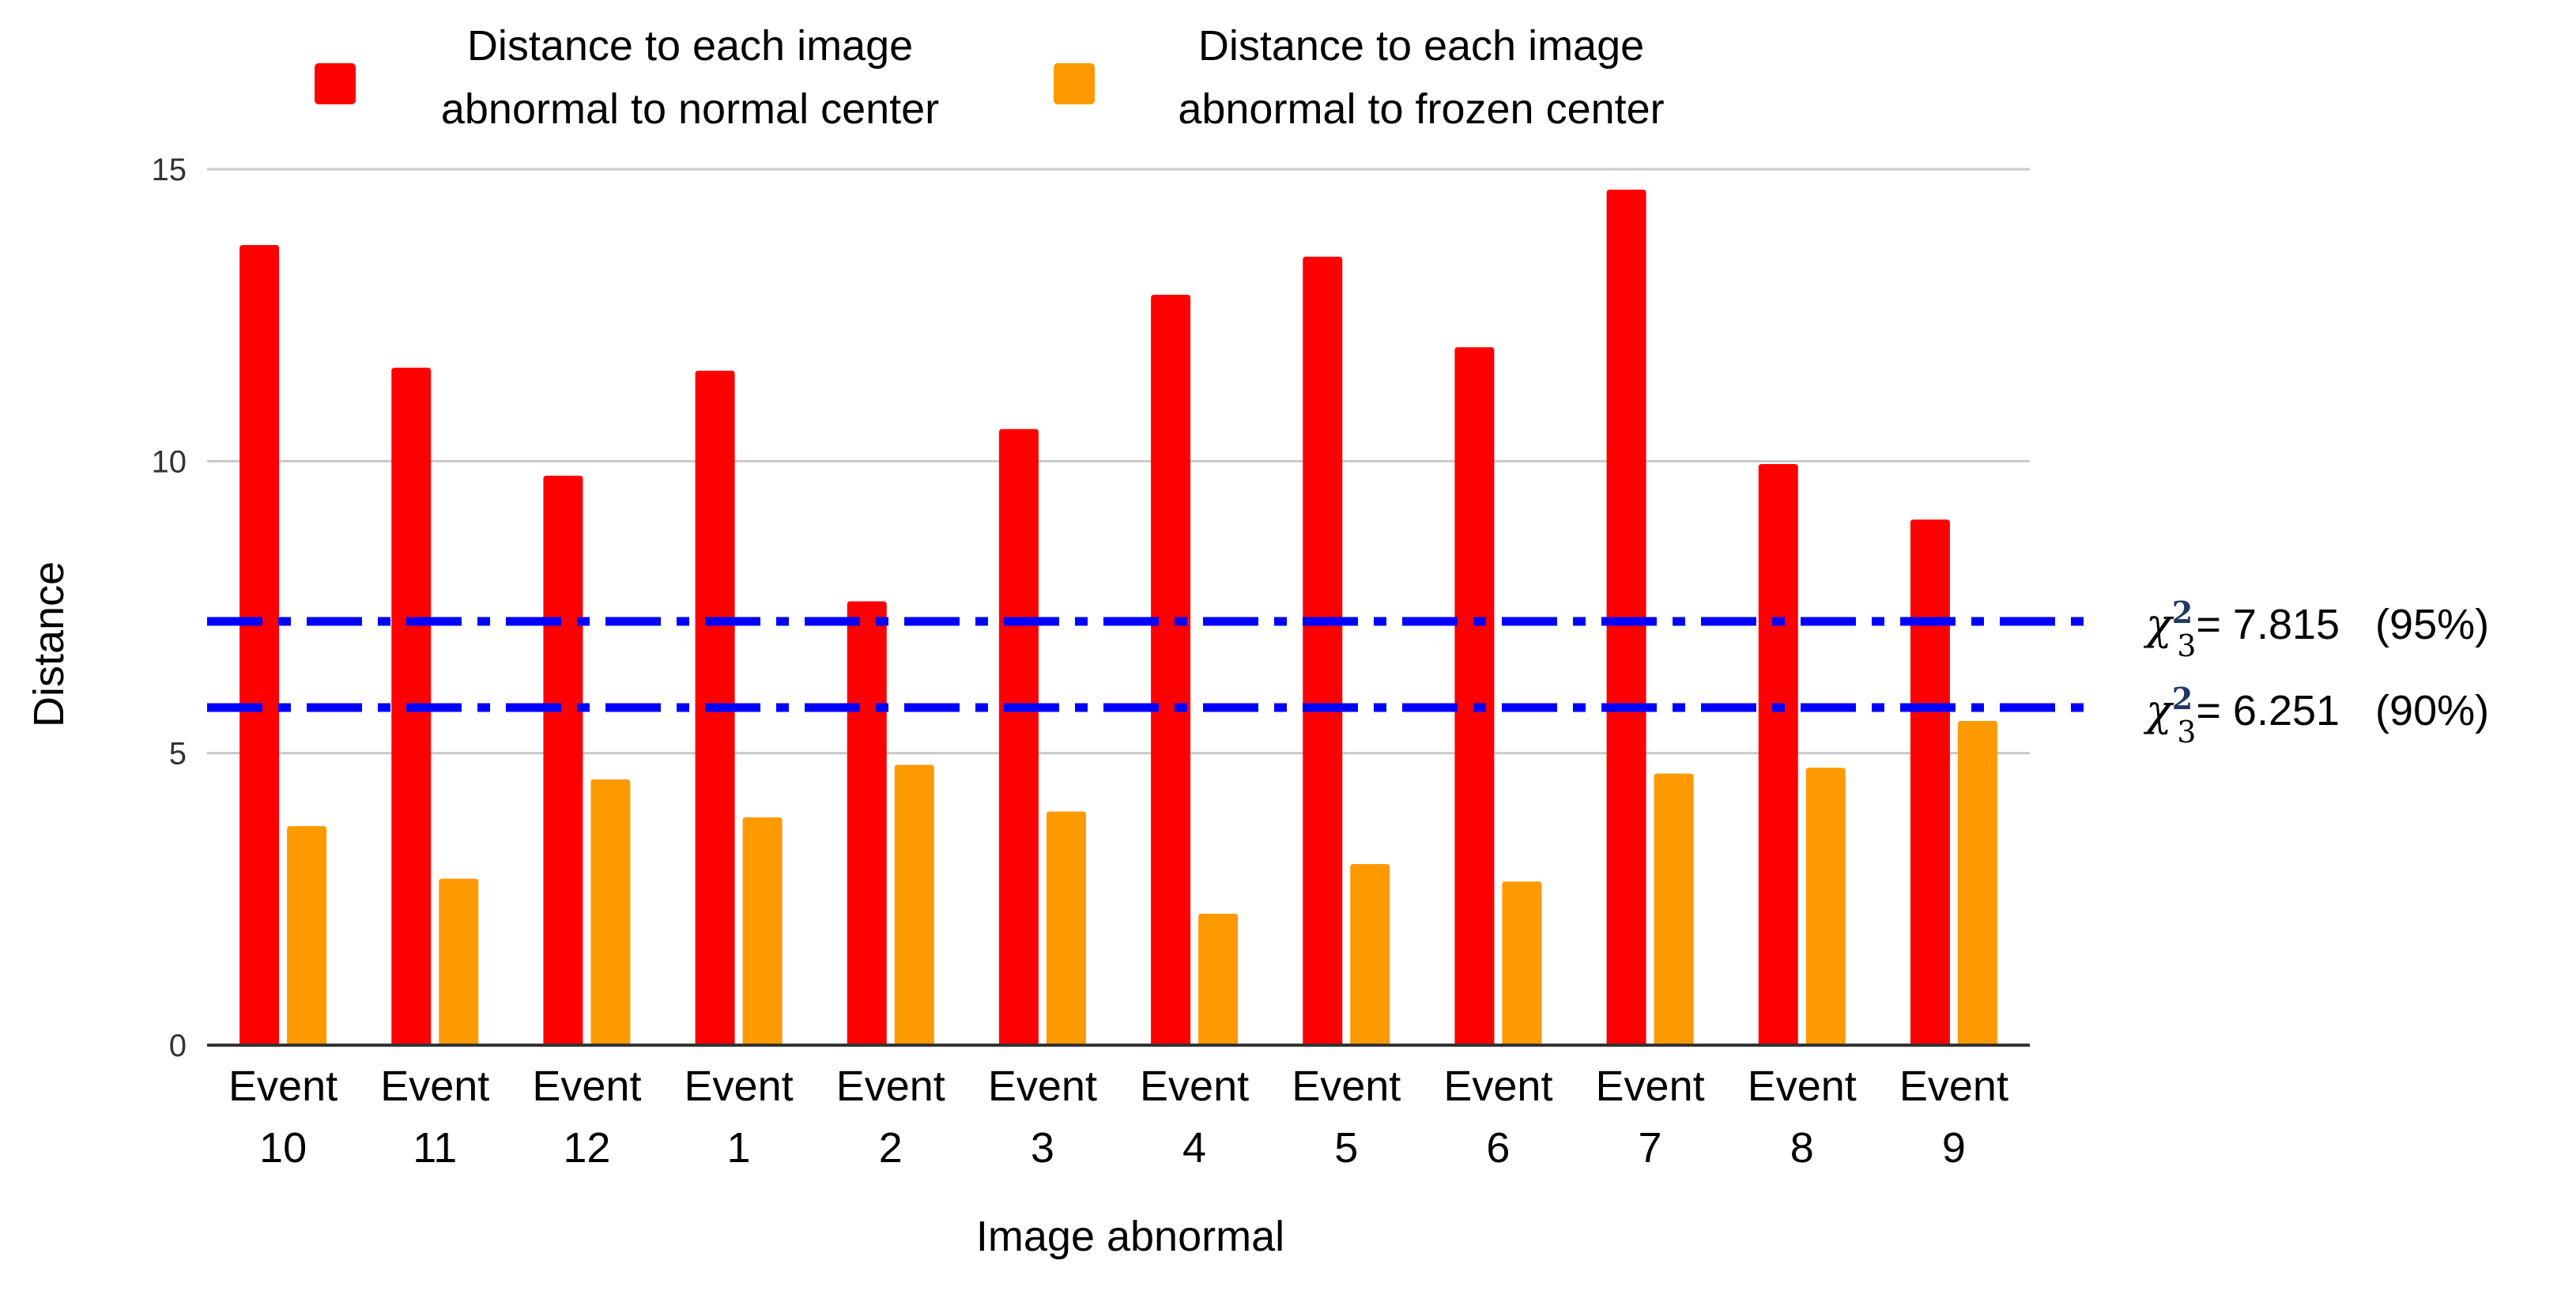  Describe the element at coordinates (2316, 715) in the screenshot. I see `reference-line-label: χ2 3= 6.251 (90%)` at that location.